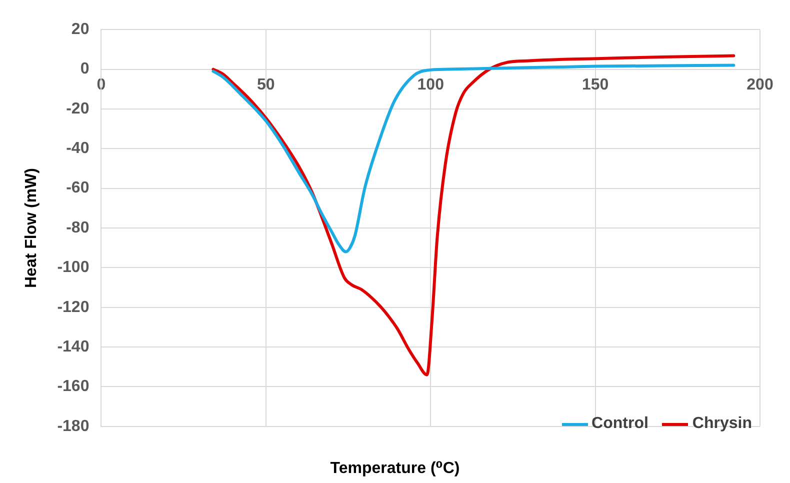 This screenshot has height=483, width=790. Describe the element at coordinates (760, 85) in the screenshot. I see `x-tick-label: 200` at that location.